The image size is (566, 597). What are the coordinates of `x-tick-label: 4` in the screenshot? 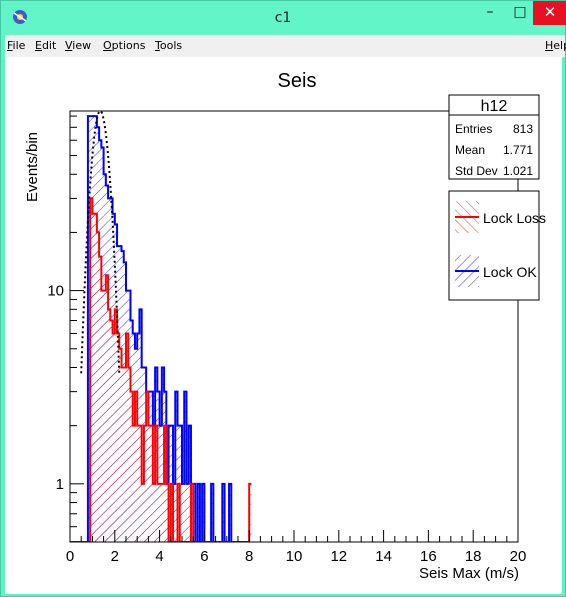 It's located at (159, 556).